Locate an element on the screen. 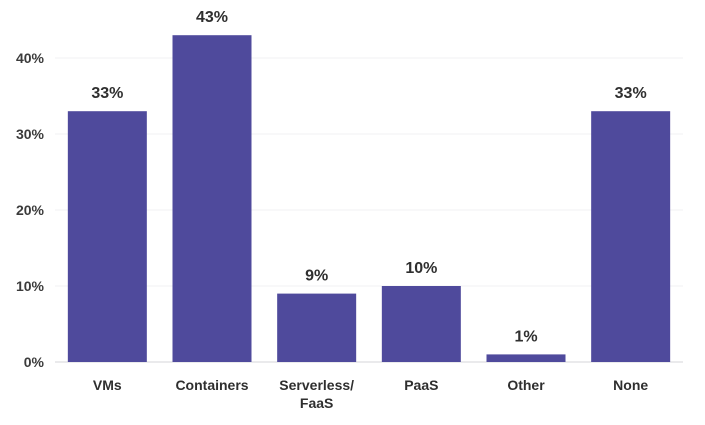  y-tick-label: 0% is located at coordinates (34, 362).